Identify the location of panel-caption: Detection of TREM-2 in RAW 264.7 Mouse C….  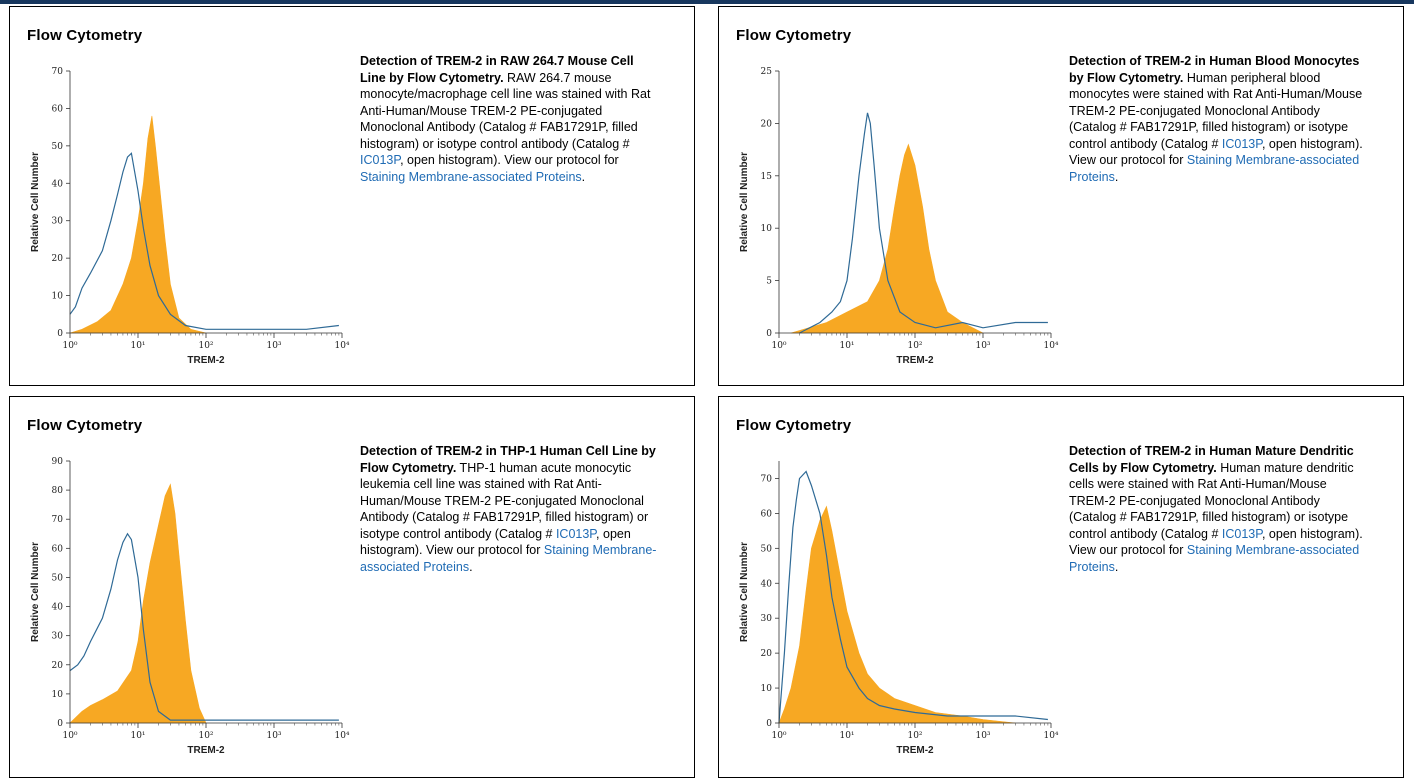
(510, 119).